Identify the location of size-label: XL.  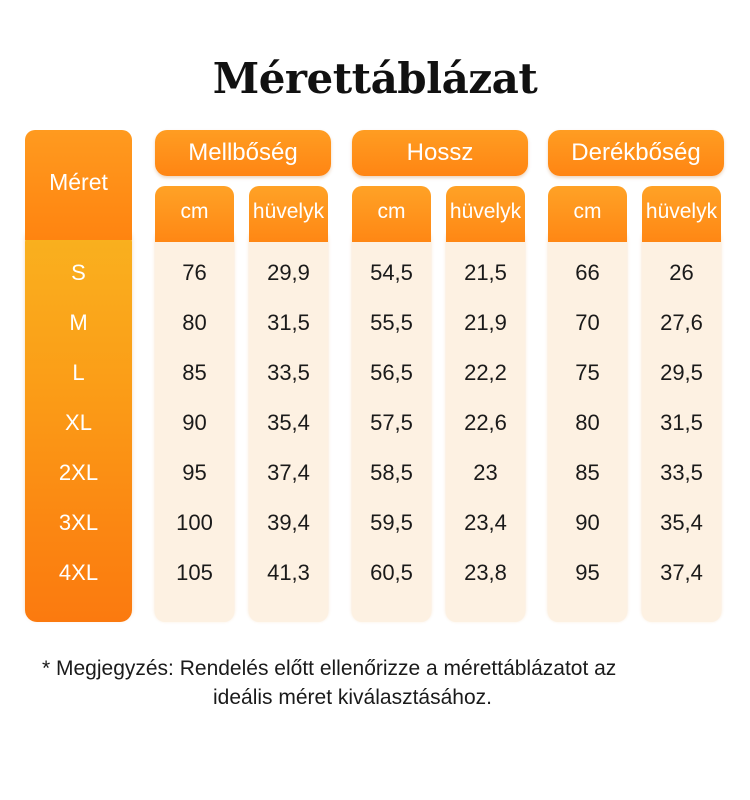
(78, 422).